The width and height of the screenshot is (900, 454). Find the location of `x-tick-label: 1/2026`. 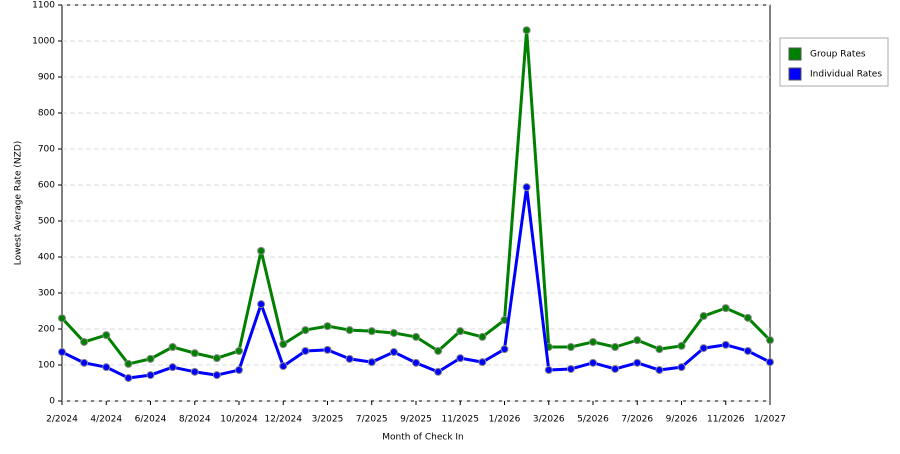

x-tick-label: 1/2026 is located at coordinates (505, 420).